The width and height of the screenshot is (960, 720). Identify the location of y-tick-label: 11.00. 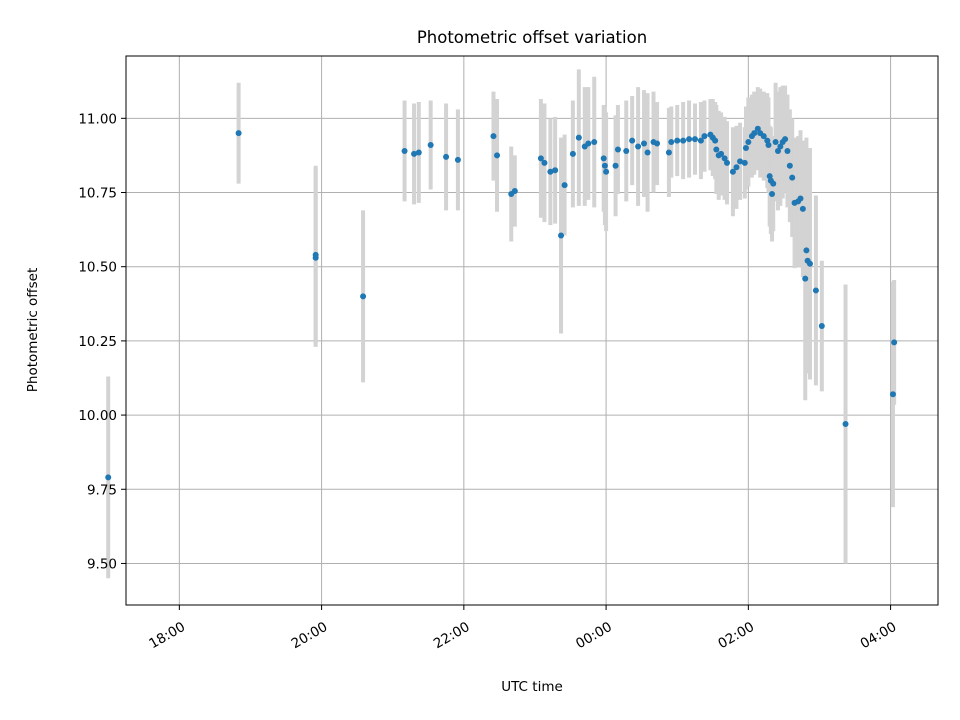
(97, 119).